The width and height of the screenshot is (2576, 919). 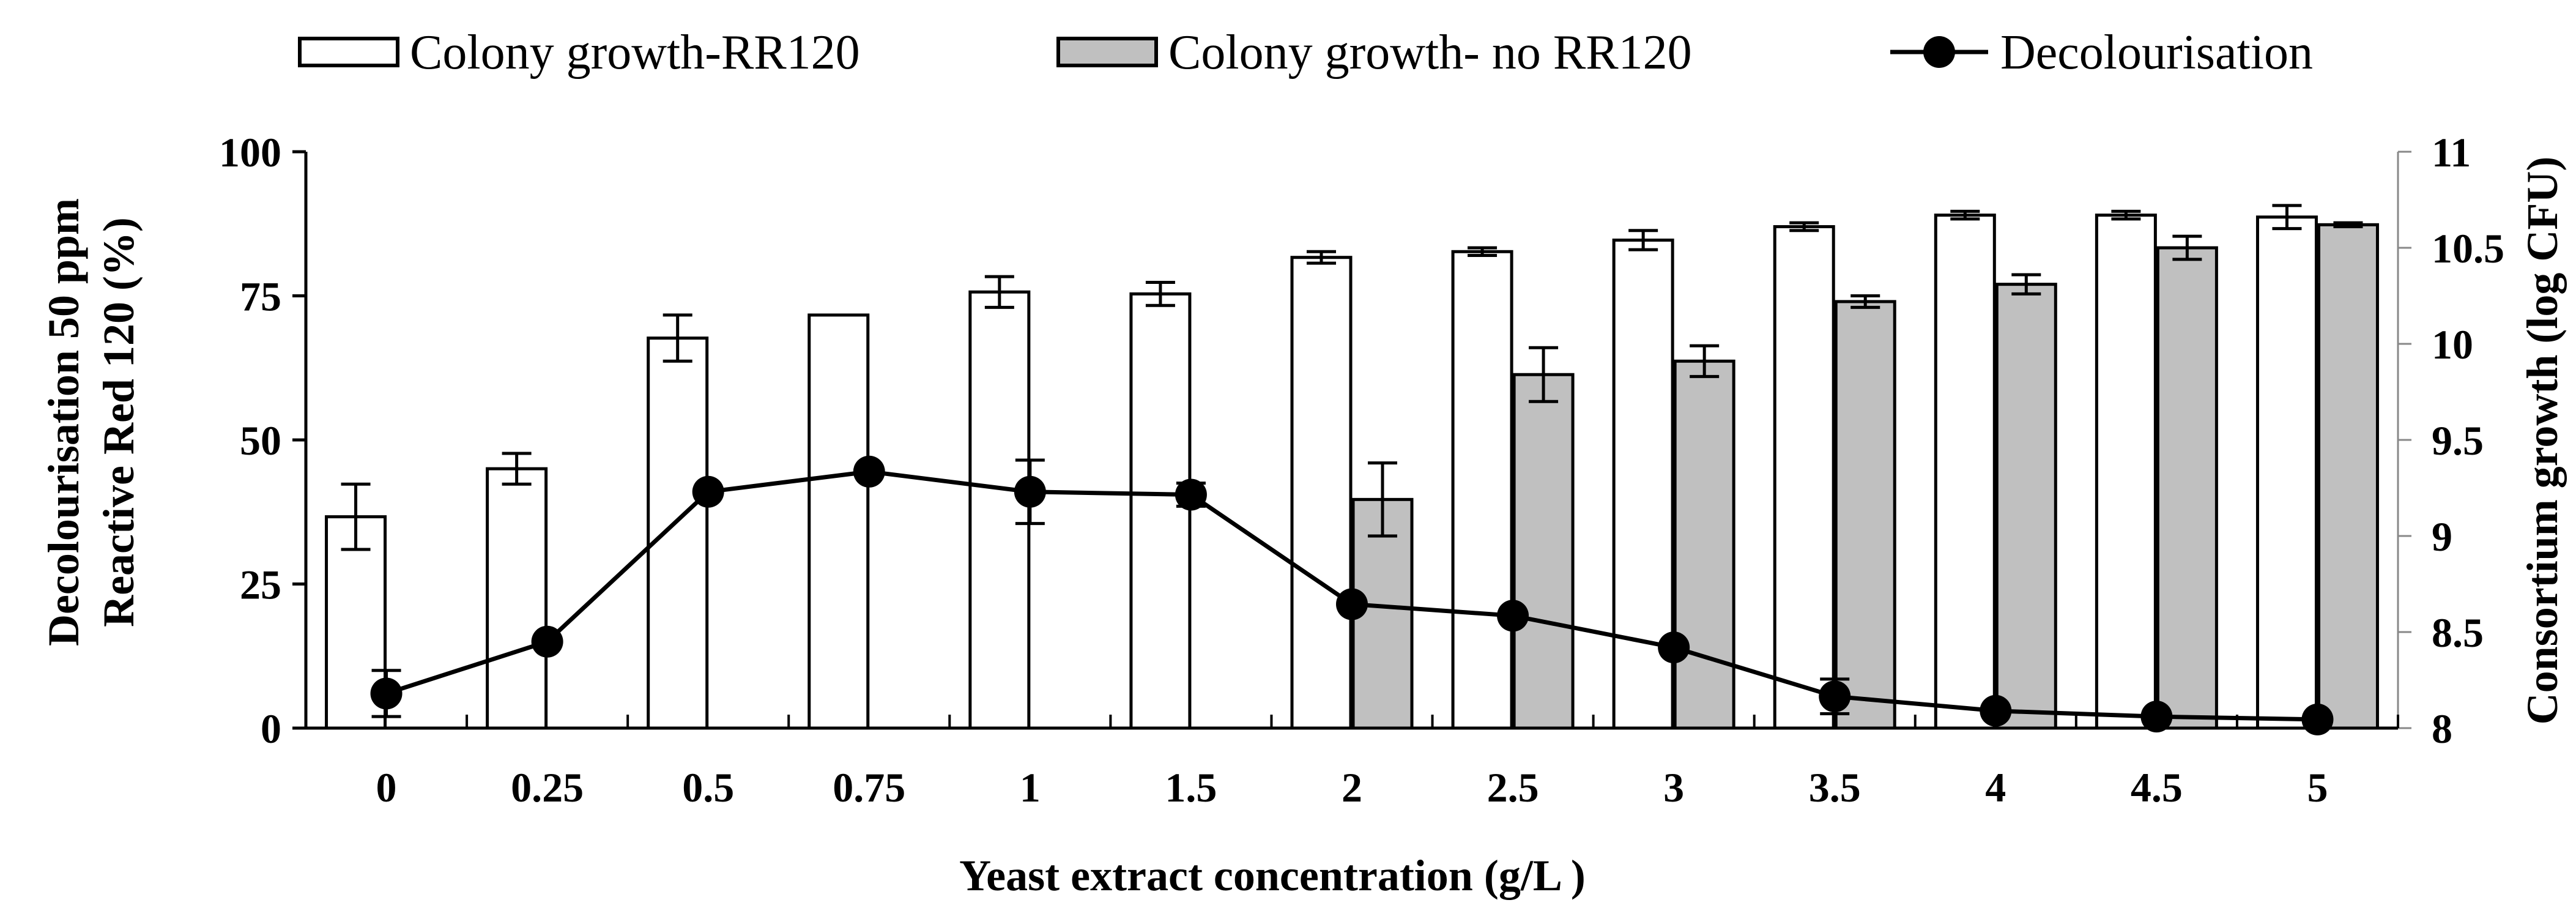 I want to click on left-tick-label: 50, so click(x=260, y=440).